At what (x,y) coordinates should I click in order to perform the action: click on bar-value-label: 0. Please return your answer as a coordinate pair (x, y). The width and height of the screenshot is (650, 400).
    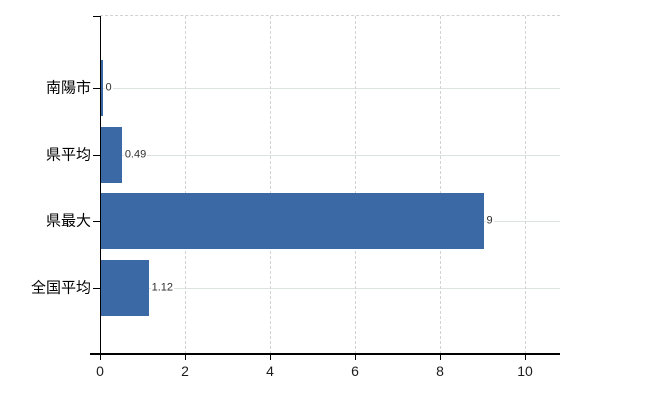
    Looking at the image, I should click on (108, 88).